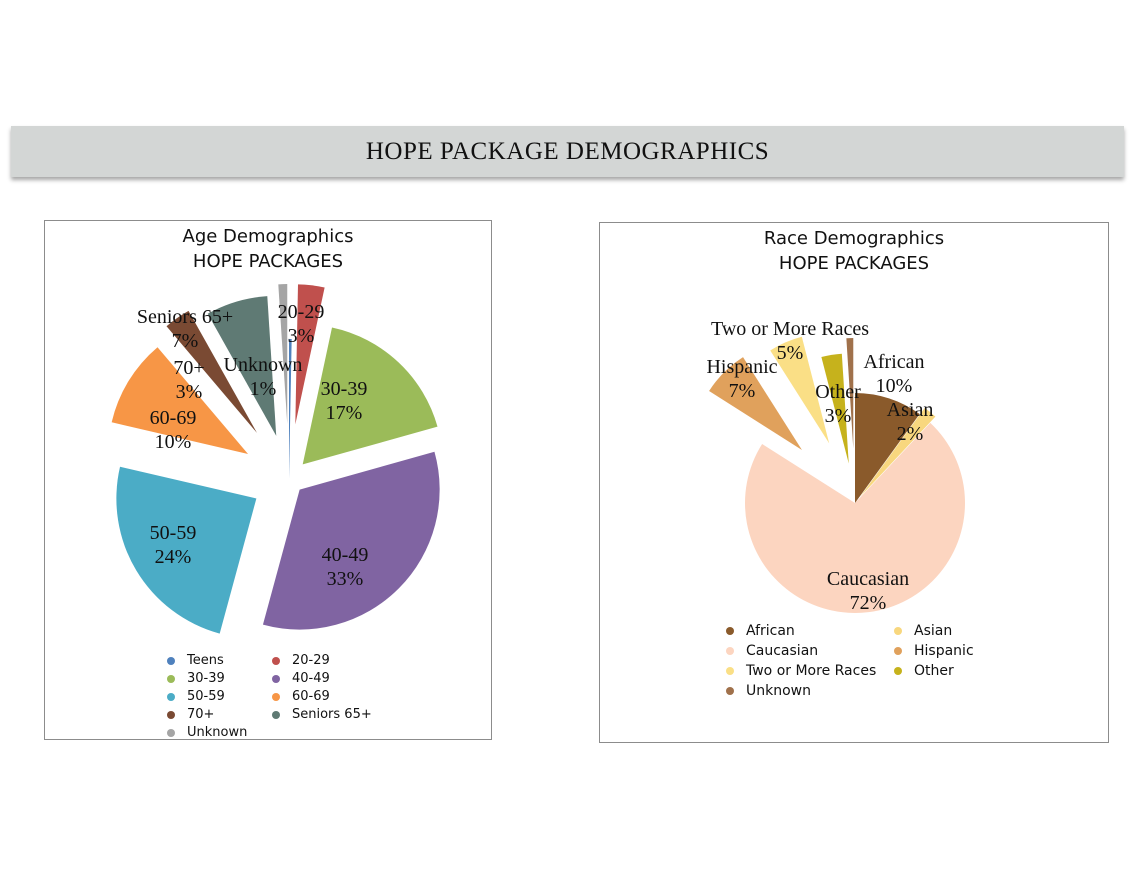  Describe the element at coordinates (205, 660) in the screenshot. I see `legend-label: Teens` at that location.